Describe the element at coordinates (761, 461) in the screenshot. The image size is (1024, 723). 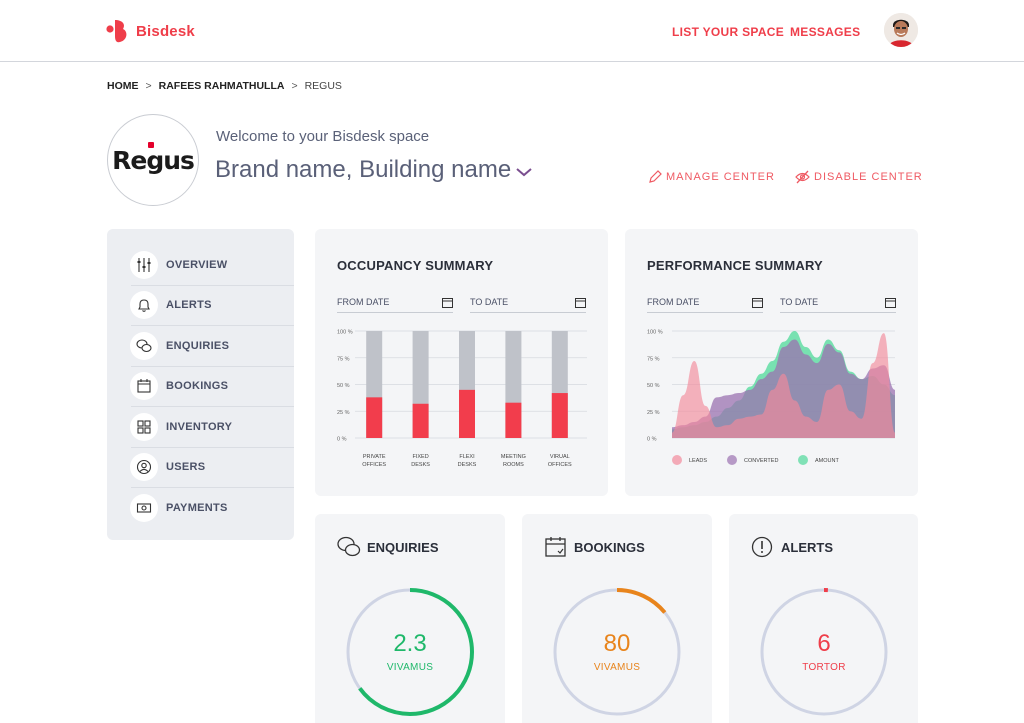
I see `legend-label: CONVERTED` at that location.